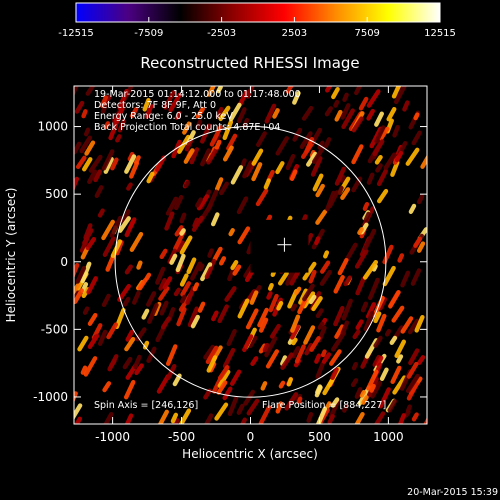  What do you see at coordinates (112, 437) in the screenshot?
I see `x-tick-label: -1000` at bounding box center [112, 437].